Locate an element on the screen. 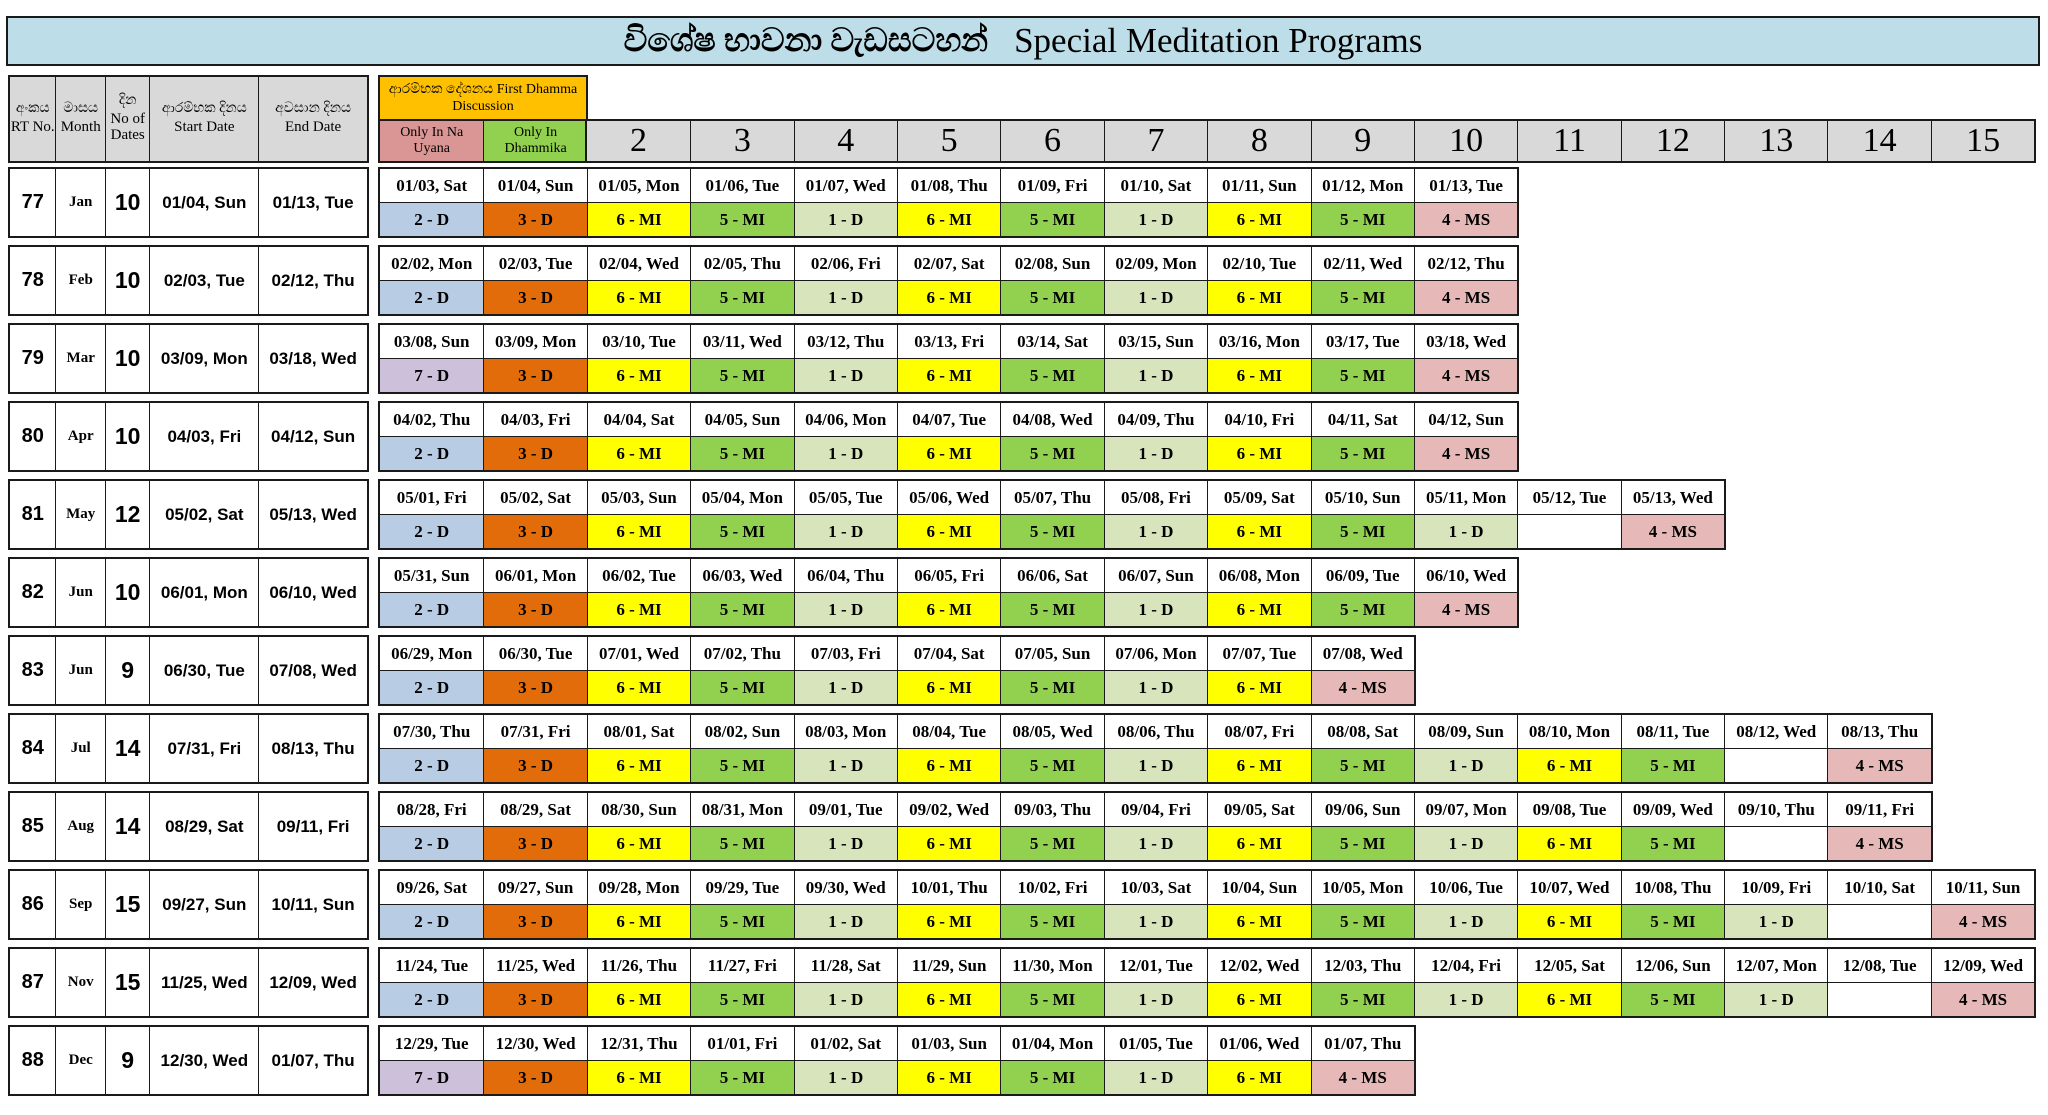  start-date: 01/04, Sun is located at coordinates (203, 202).